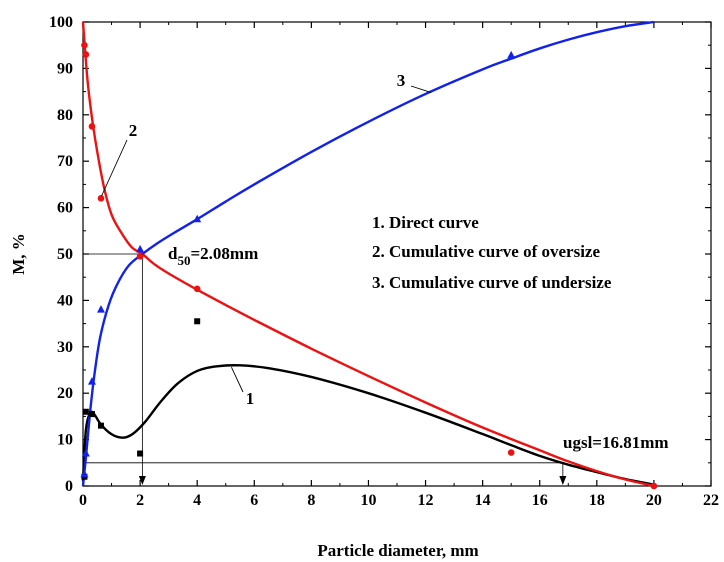 The width and height of the screenshot is (724, 562). I want to click on x-tick-label: 8, so click(311, 500).